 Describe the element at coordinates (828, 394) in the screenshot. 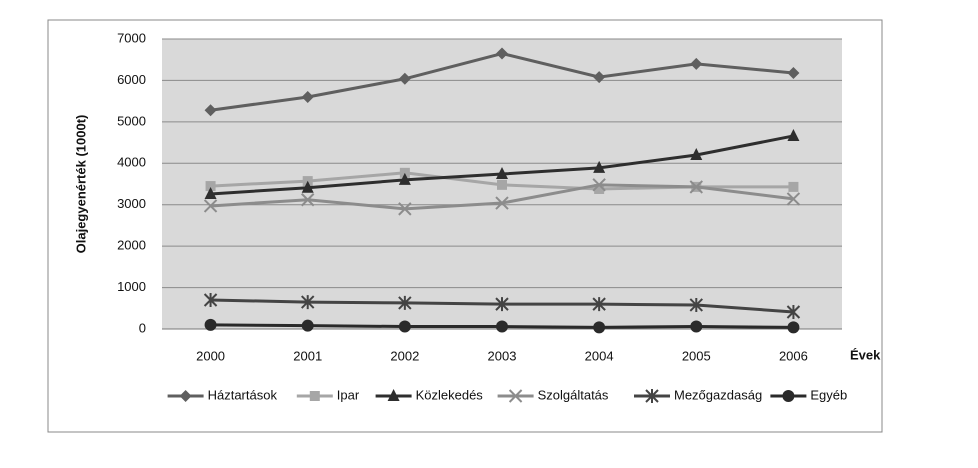

I see `legend-label: Egyéb` at that location.